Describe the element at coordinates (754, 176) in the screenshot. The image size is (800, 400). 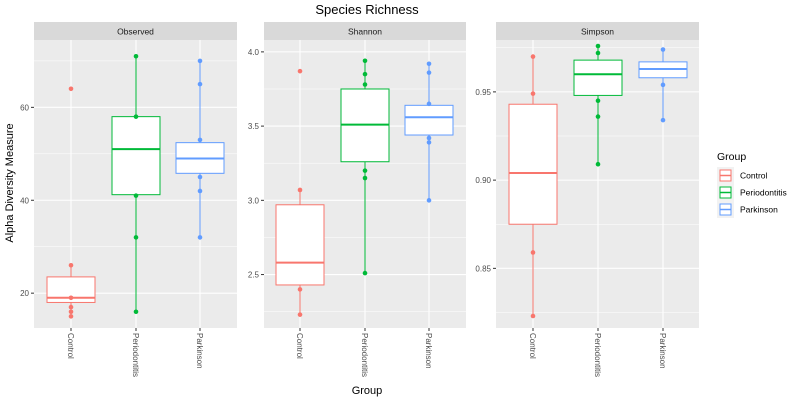
I see `legend-label: Control` at that location.